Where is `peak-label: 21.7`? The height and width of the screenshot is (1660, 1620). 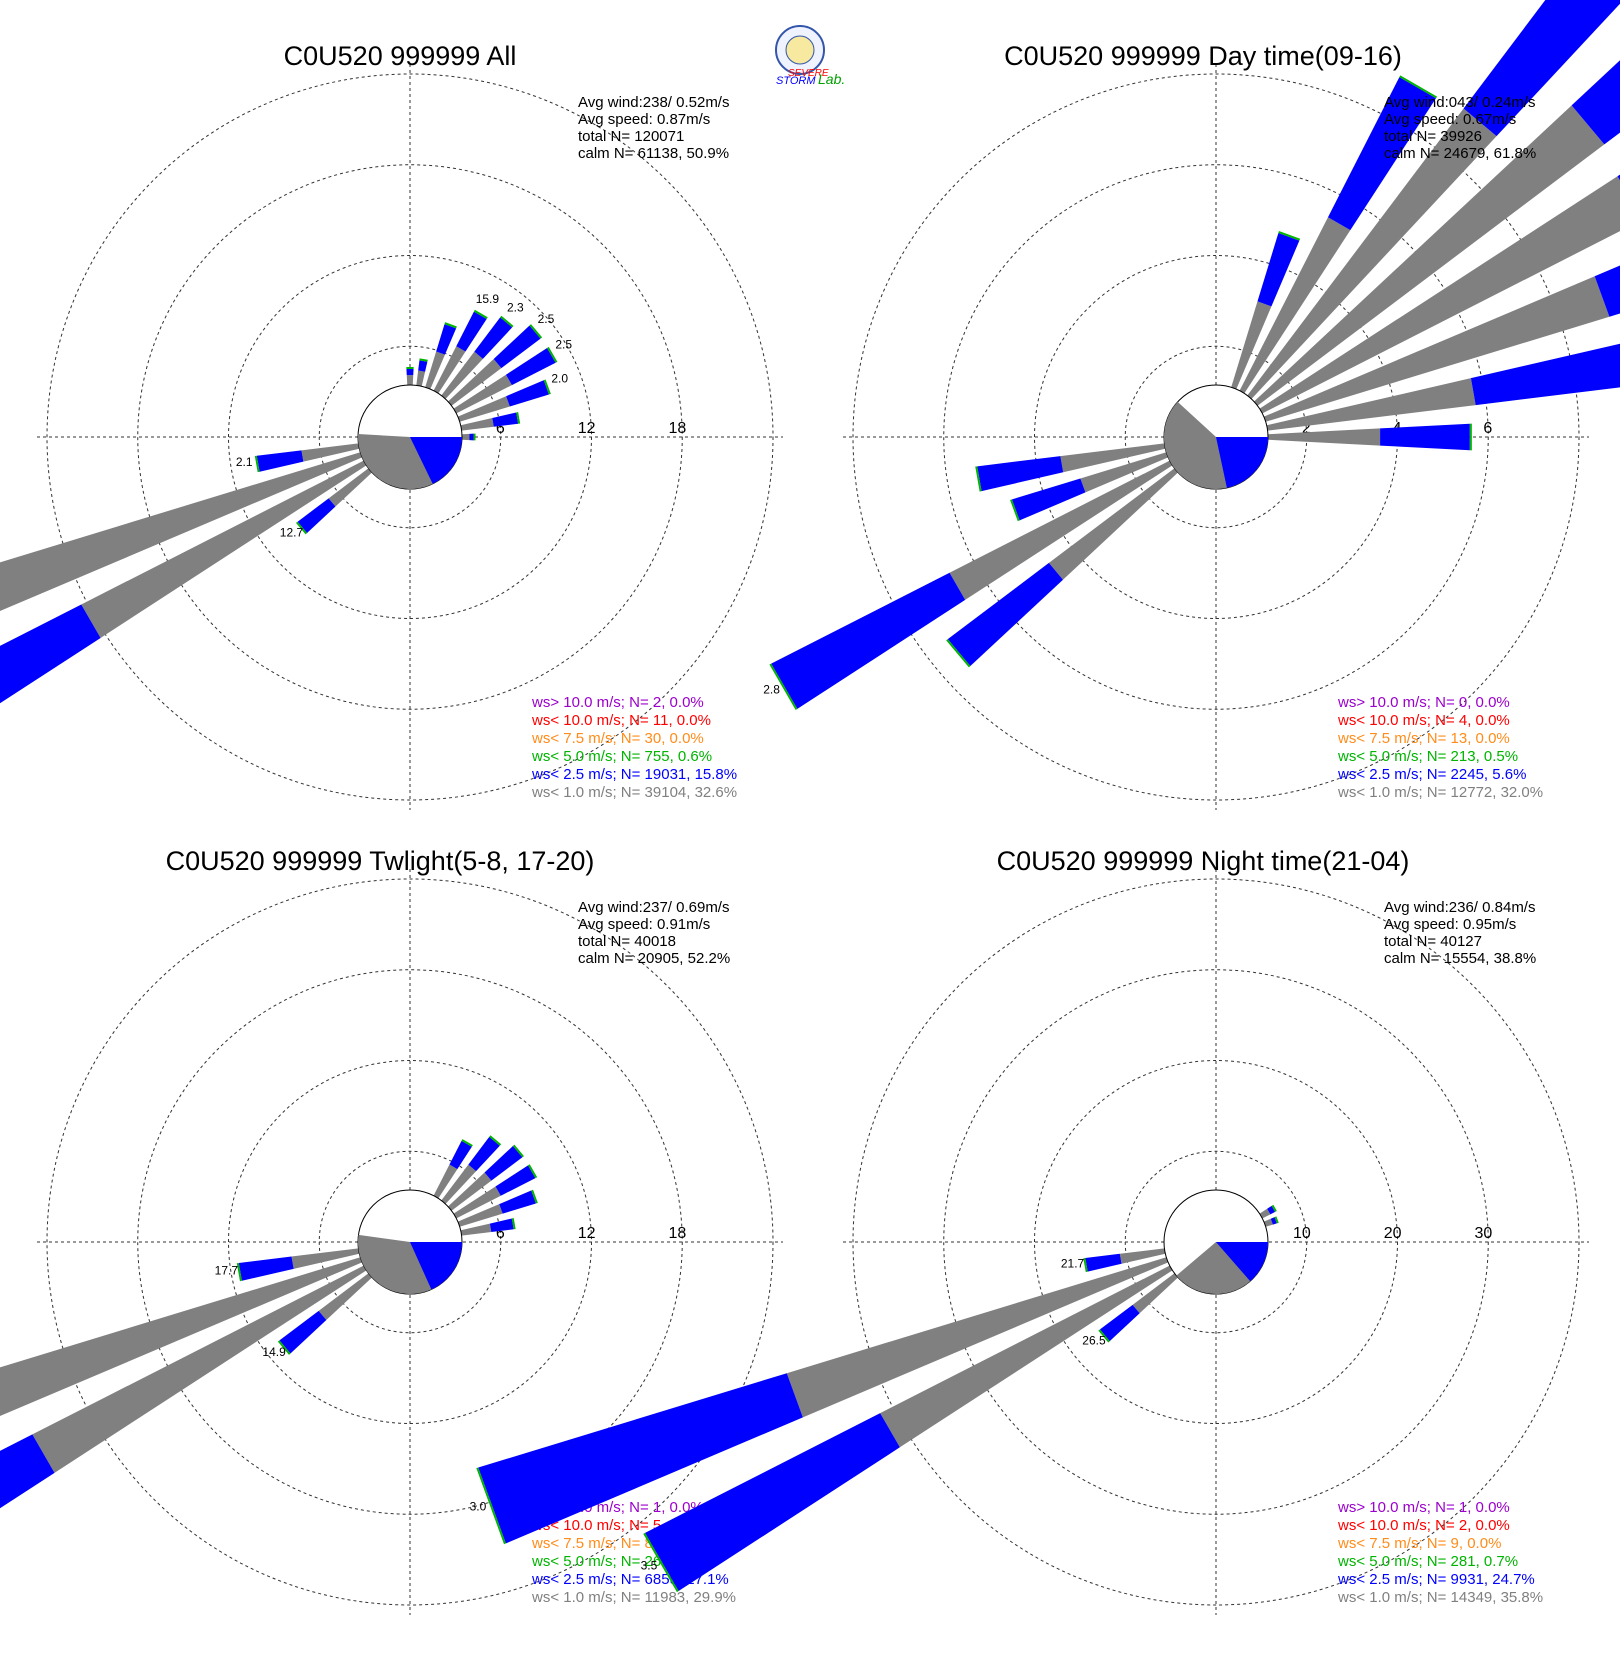
peak-label: 21.7 is located at coordinates (1073, 1263).